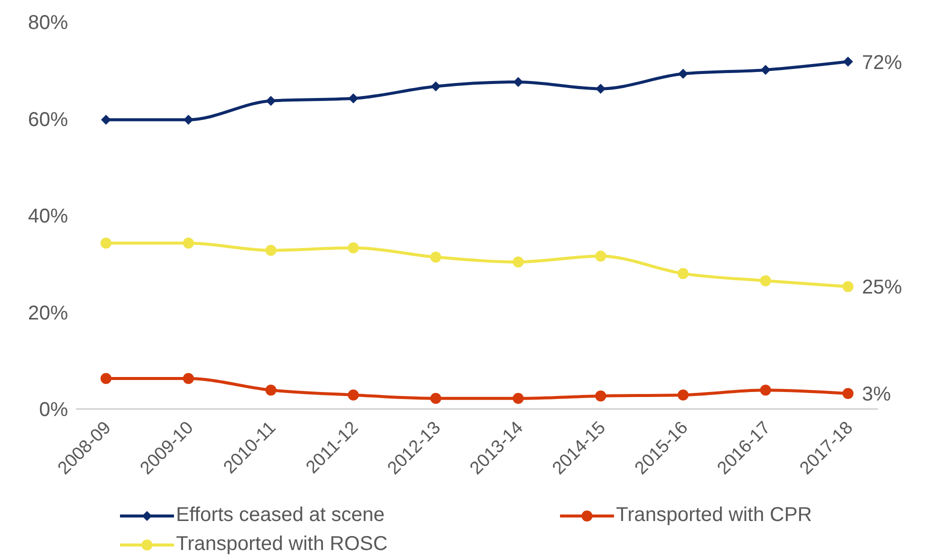 This screenshot has width=949, height=559. Describe the element at coordinates (882, 63) in the screenshot. I see `annotation: 72%` at that location.